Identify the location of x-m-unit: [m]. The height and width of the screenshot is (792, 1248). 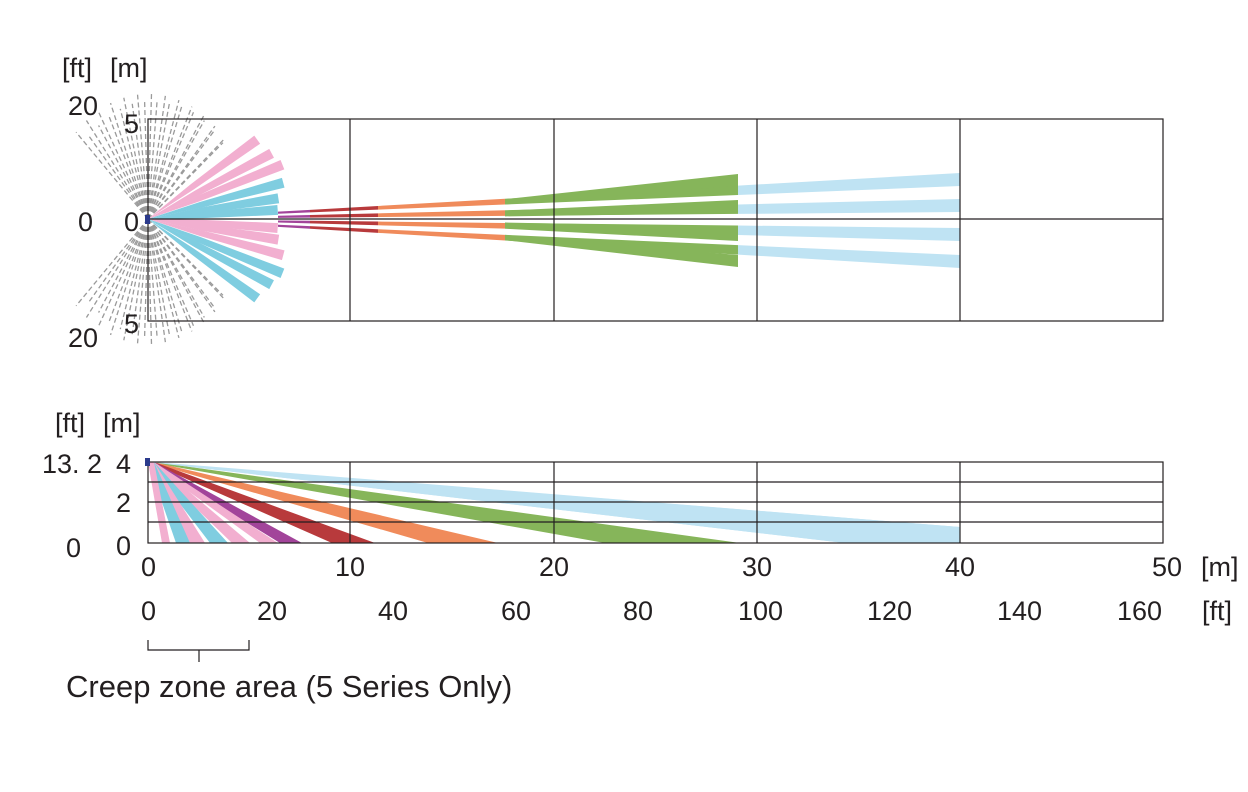
(1220, 567).